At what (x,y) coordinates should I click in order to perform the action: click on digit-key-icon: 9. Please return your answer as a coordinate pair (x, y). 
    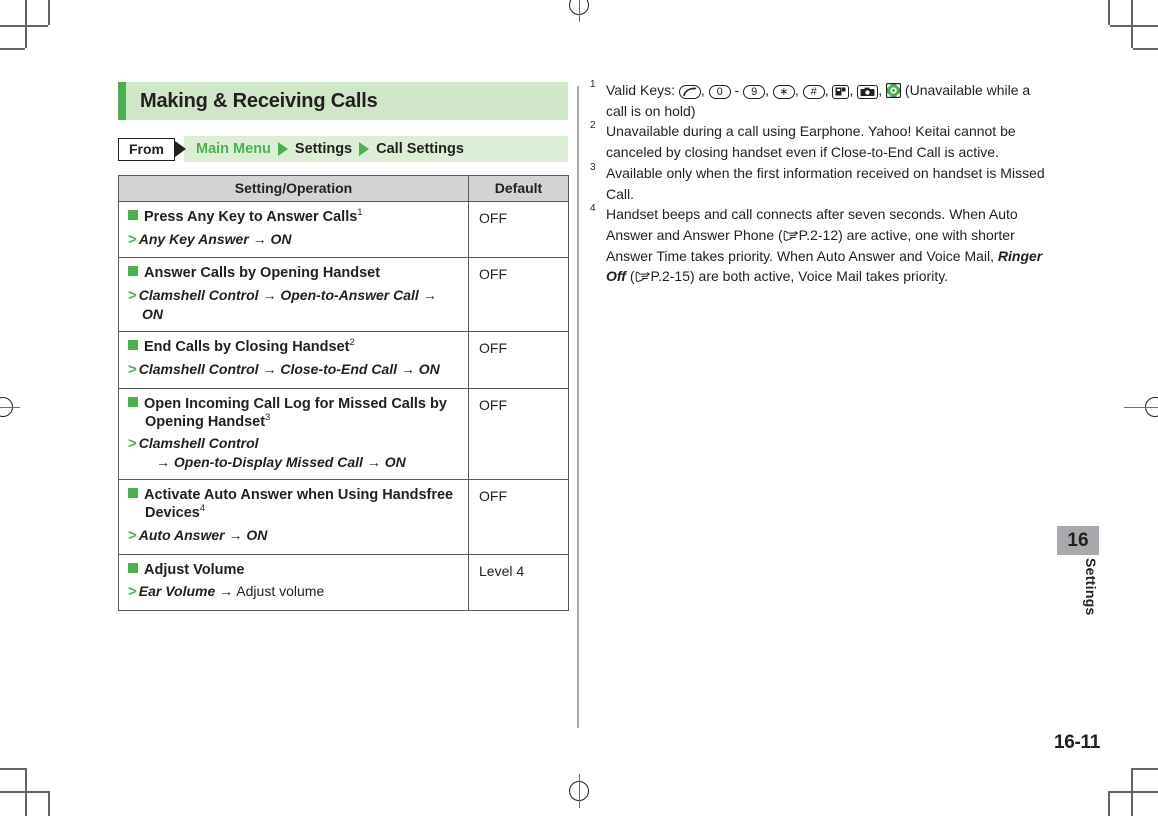
    Looking at the image, I should click on (754, 92).